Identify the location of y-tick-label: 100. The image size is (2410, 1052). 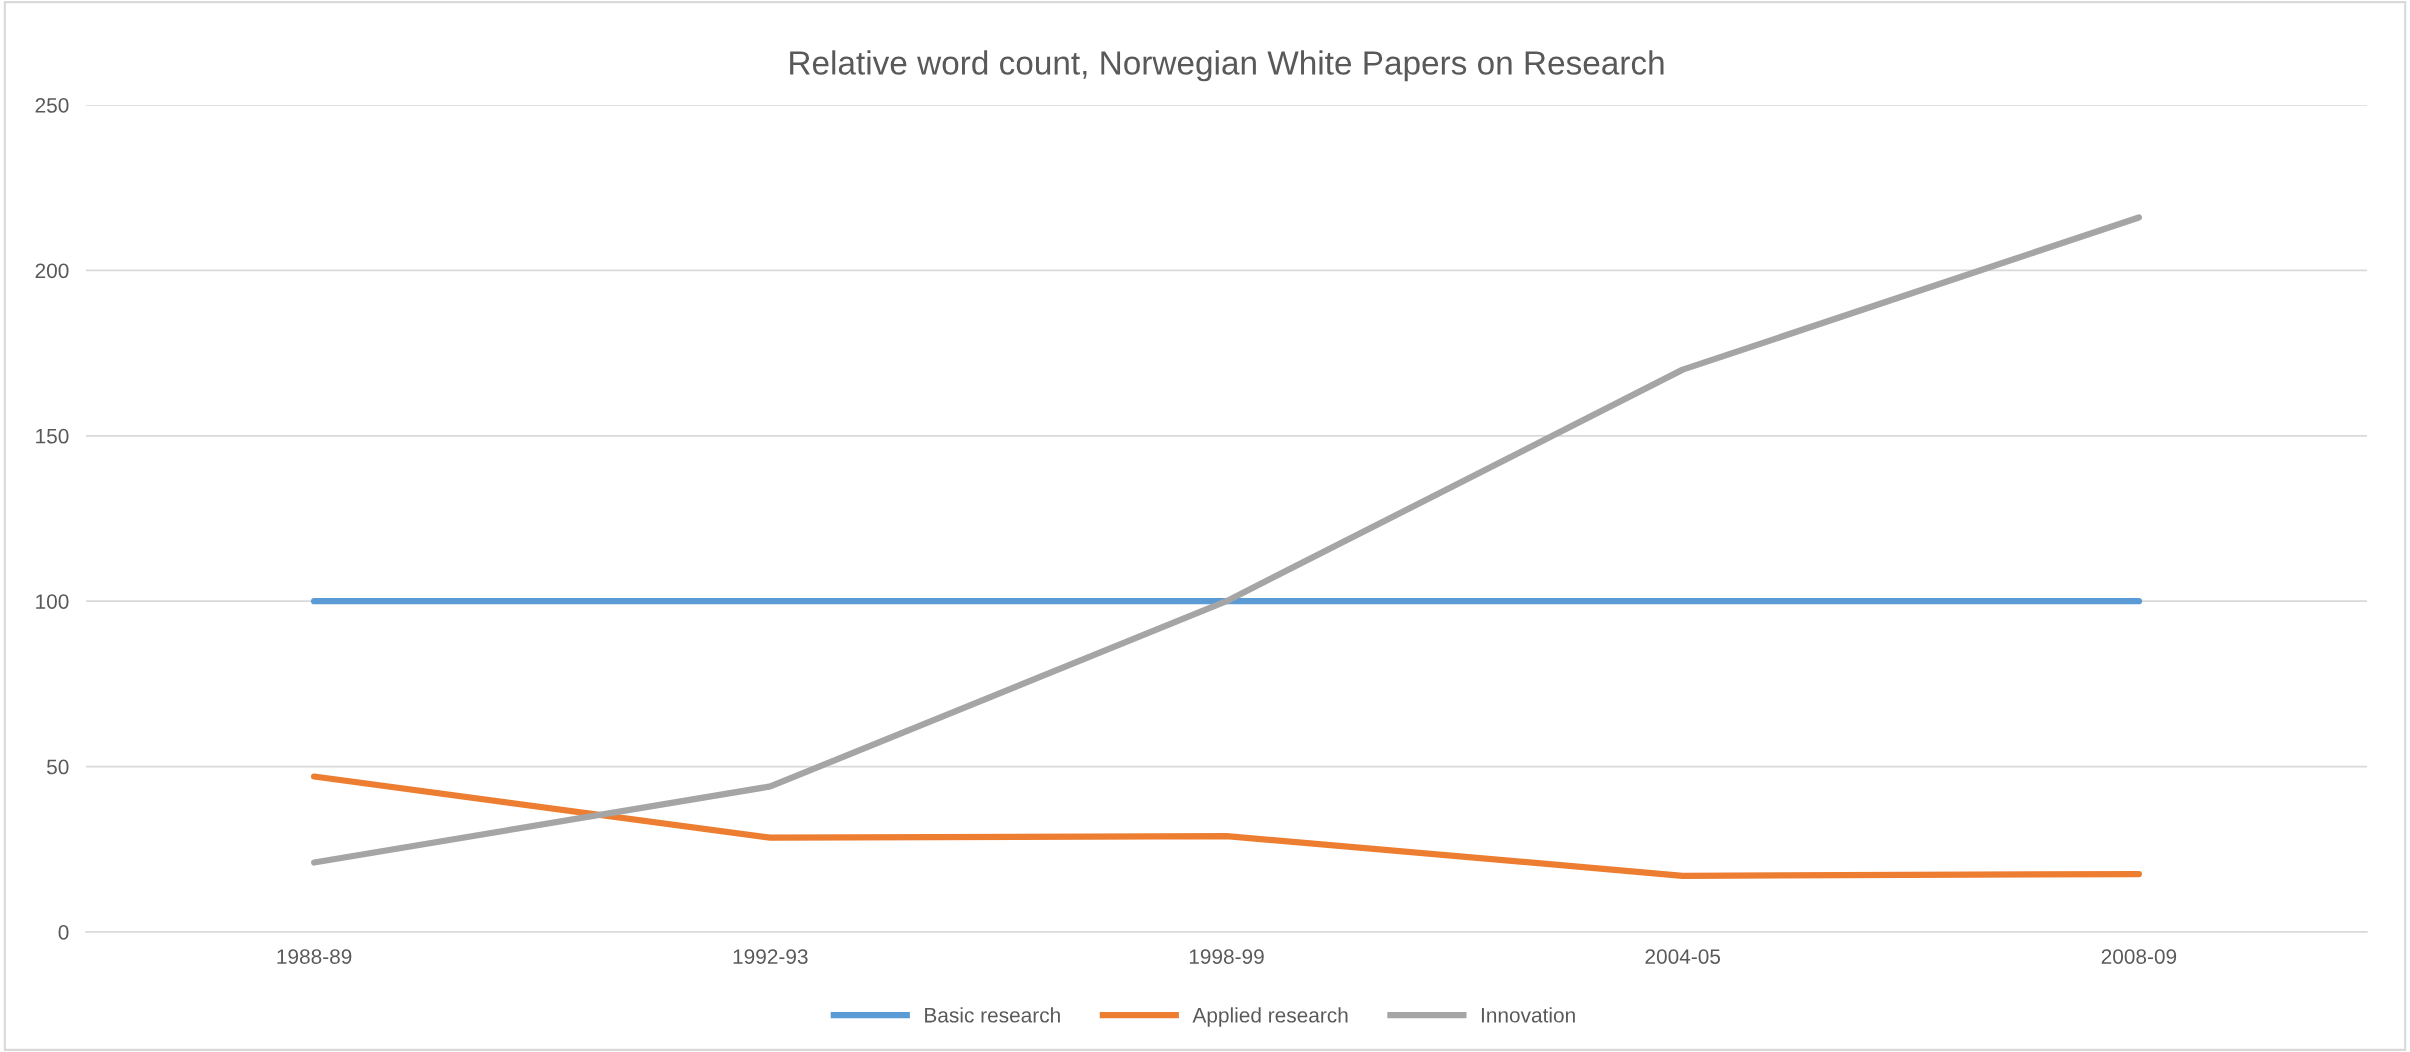
(52, 601).